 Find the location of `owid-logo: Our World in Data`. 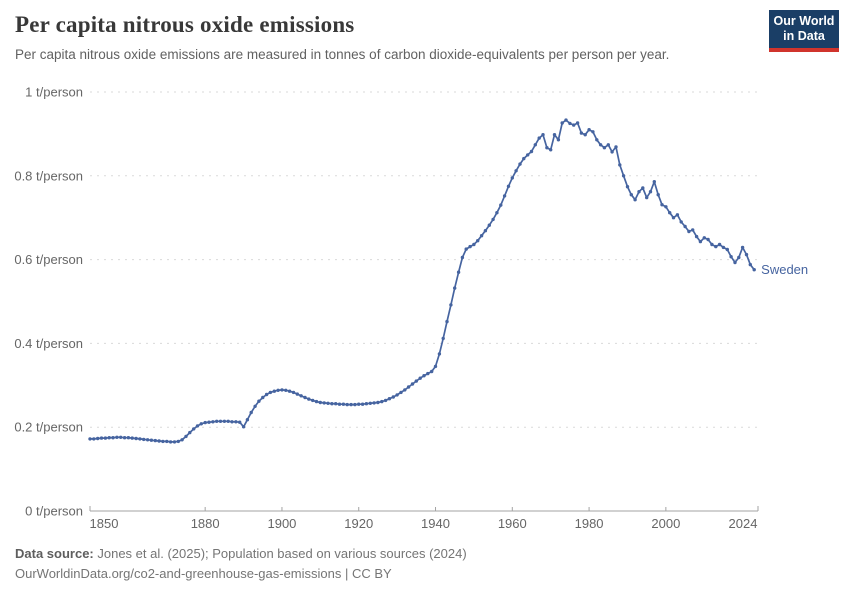

owid-logo: Our World in Data is located at coordinates (804, 31).